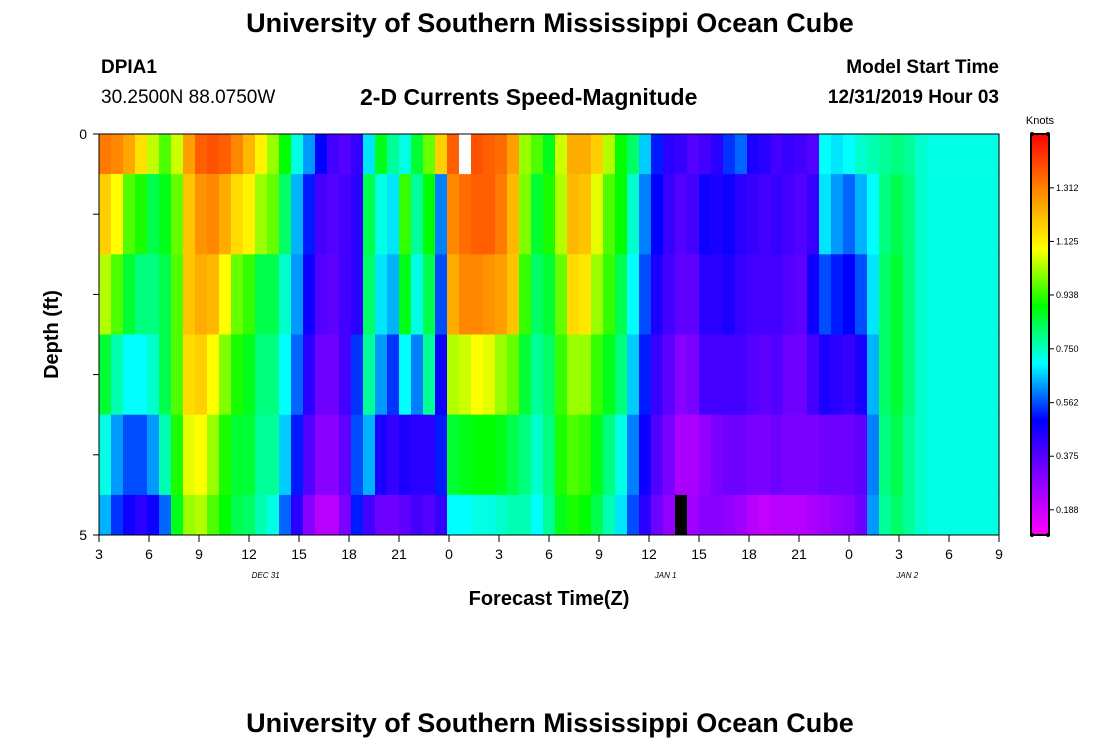  What do you see at coordinates (1067, 188) in the screenshot?
I see `colorbar-tick-label: 1.312` at bounding box center [1067, 188].